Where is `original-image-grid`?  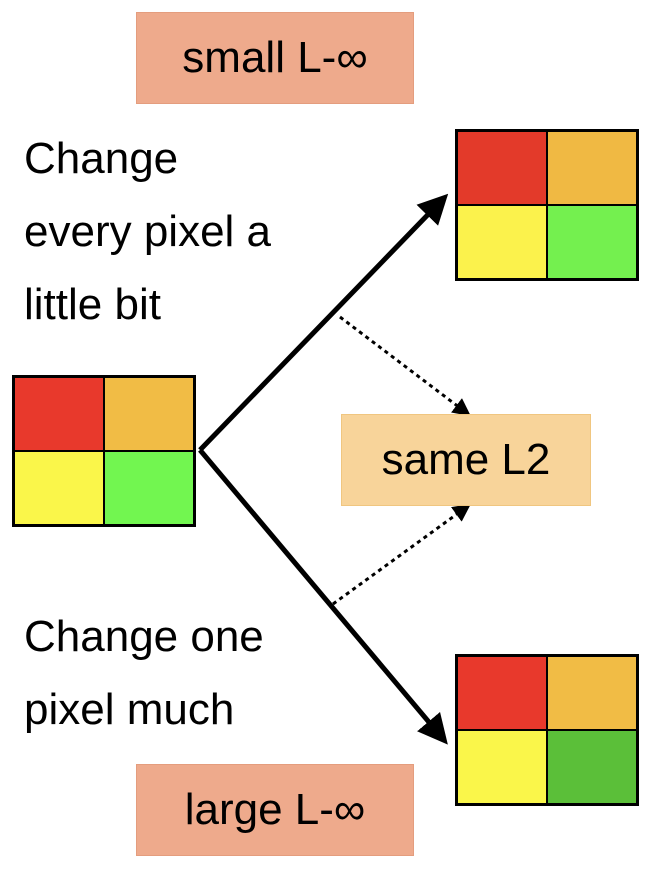 original-image-grid is located at coordinates (104, 451).